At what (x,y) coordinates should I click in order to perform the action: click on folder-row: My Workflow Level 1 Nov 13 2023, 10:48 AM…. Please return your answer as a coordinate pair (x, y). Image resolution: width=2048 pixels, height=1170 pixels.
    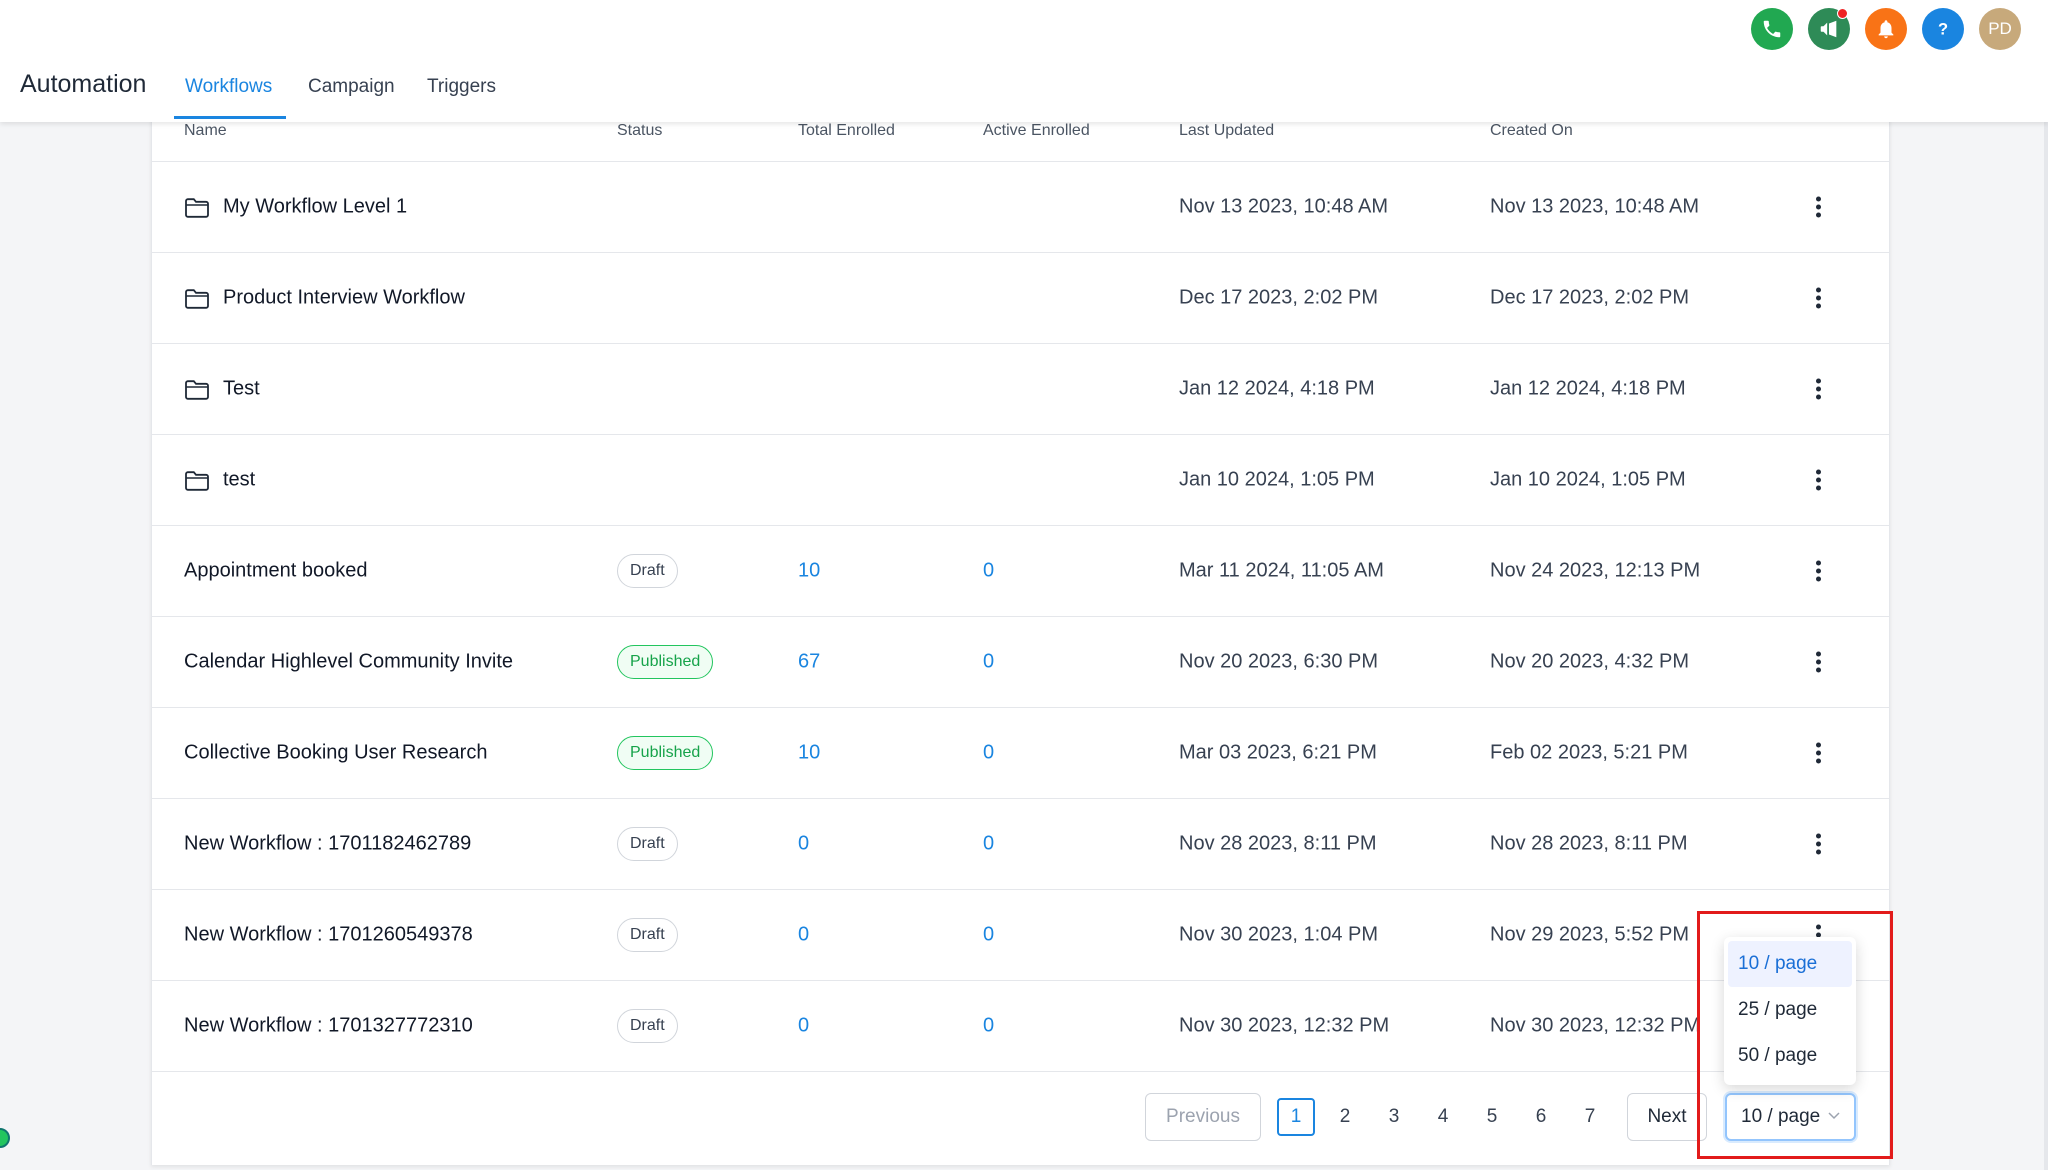
    Looking at the image, I should click on (1020, 207).